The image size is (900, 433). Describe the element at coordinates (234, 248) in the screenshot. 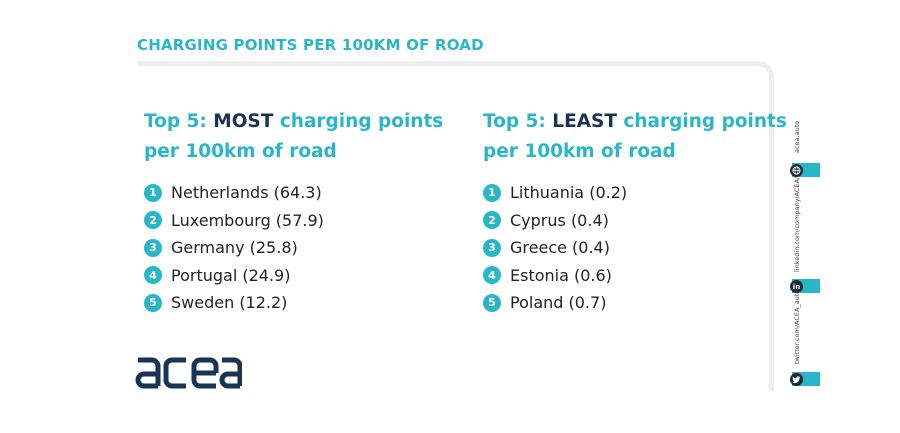

I see `list-item-label: Germany (25.8)` at that location.